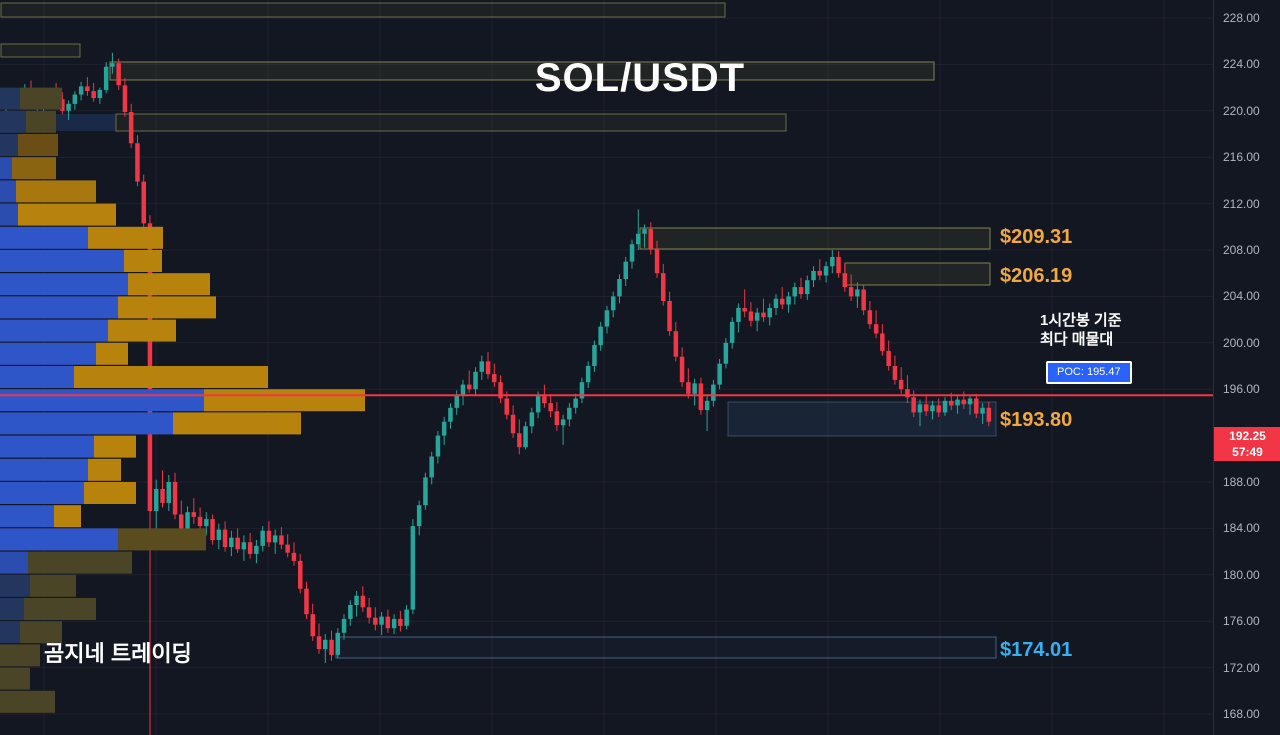 This screenshot has height=735, width=1280. Describe the element at coordinates (1241, 668) in the screenshot. I see `price-axis-tick: 172.00` at that location.